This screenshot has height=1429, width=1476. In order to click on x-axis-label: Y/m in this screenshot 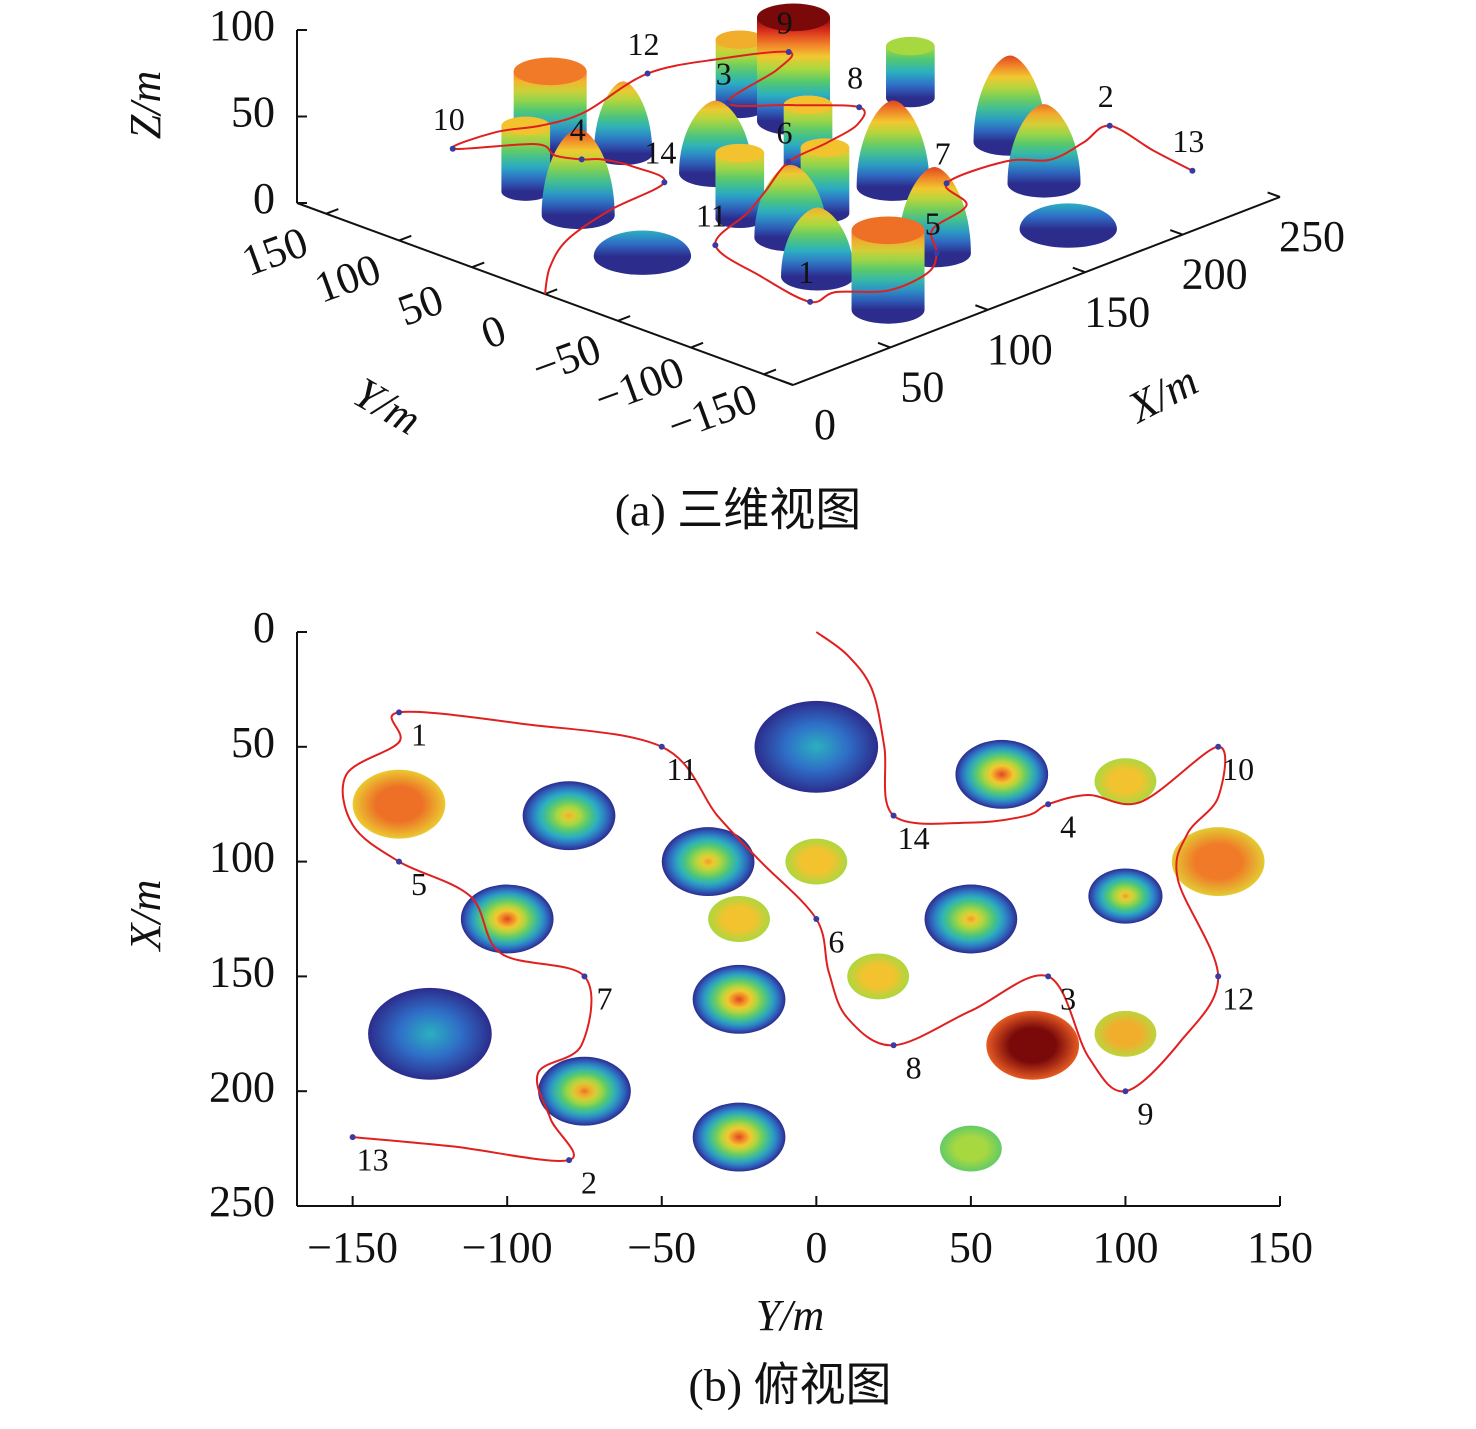, I will do `click(790, 1315)`.